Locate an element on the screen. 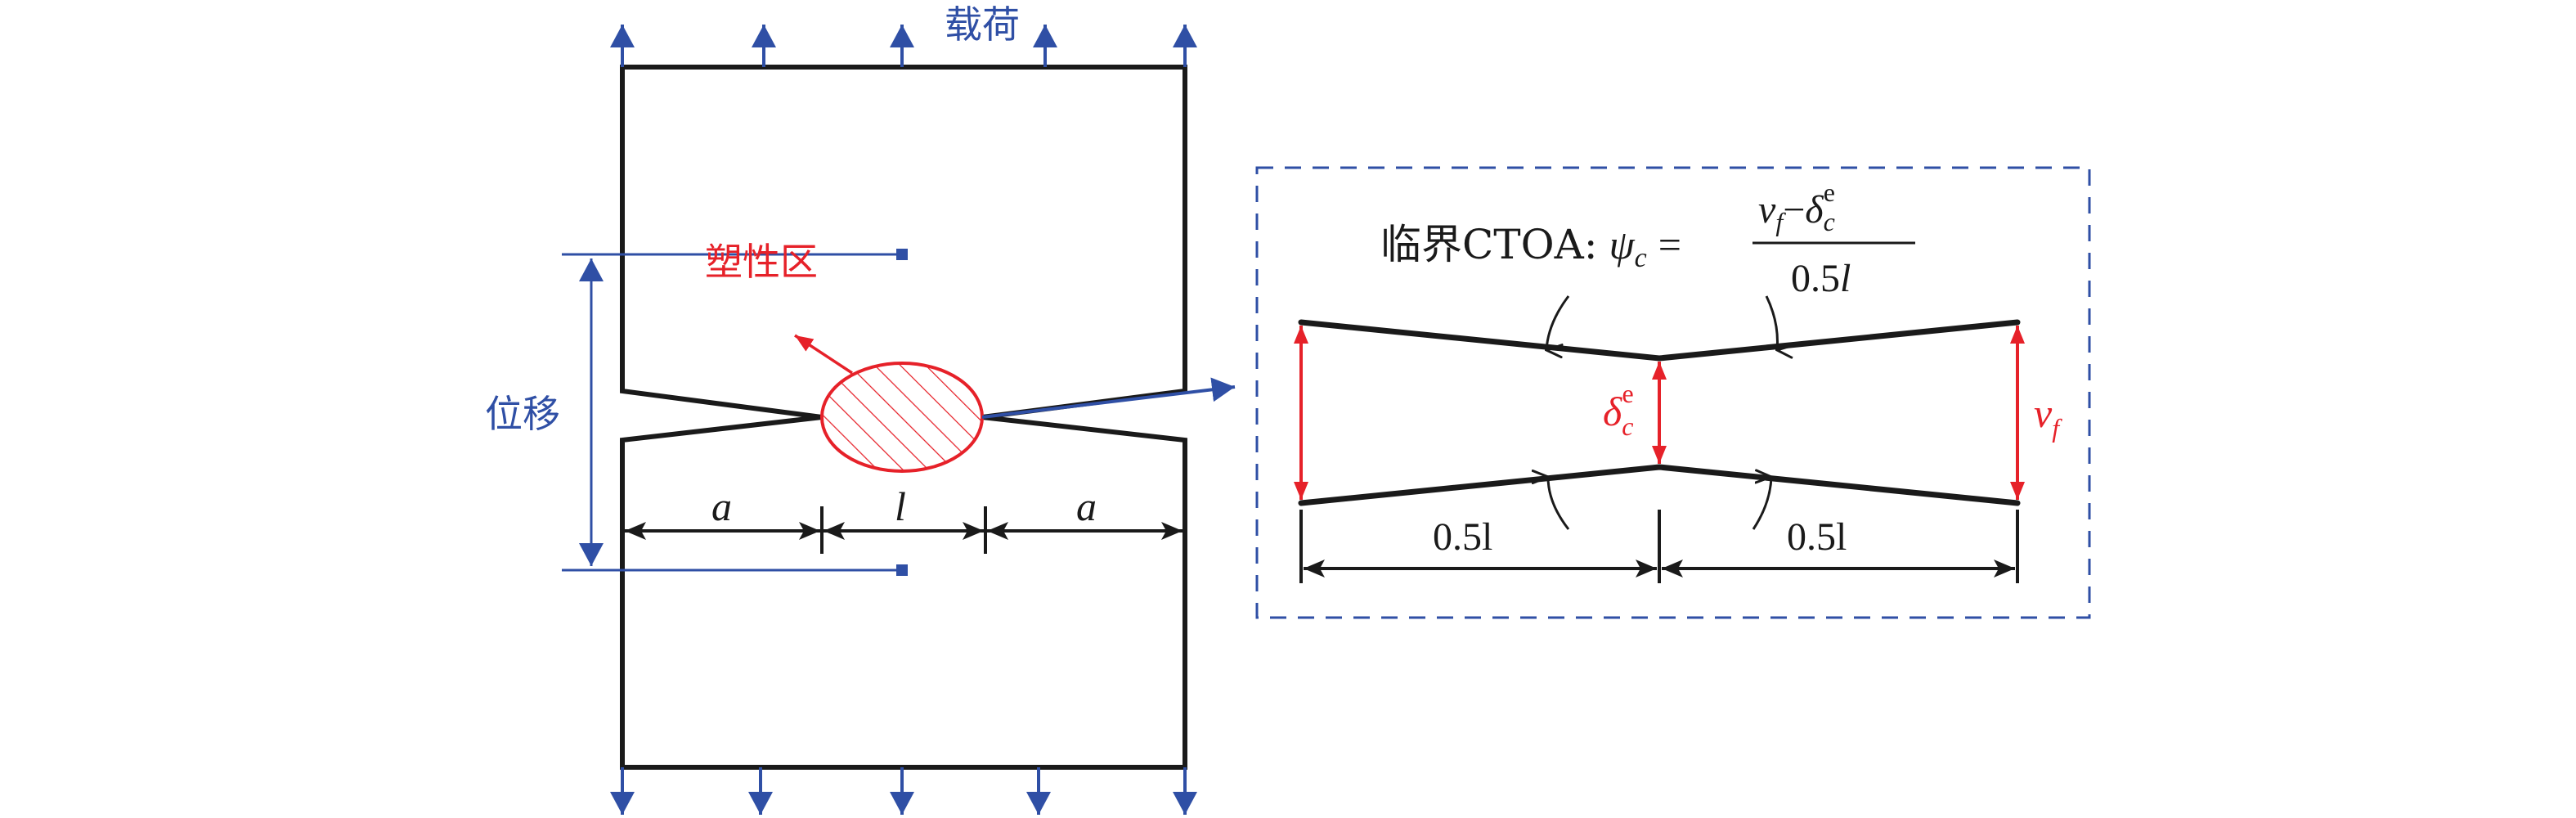 This screenshot has width=2576, height=818. plastic-zone is located at coordinates (902, 417).